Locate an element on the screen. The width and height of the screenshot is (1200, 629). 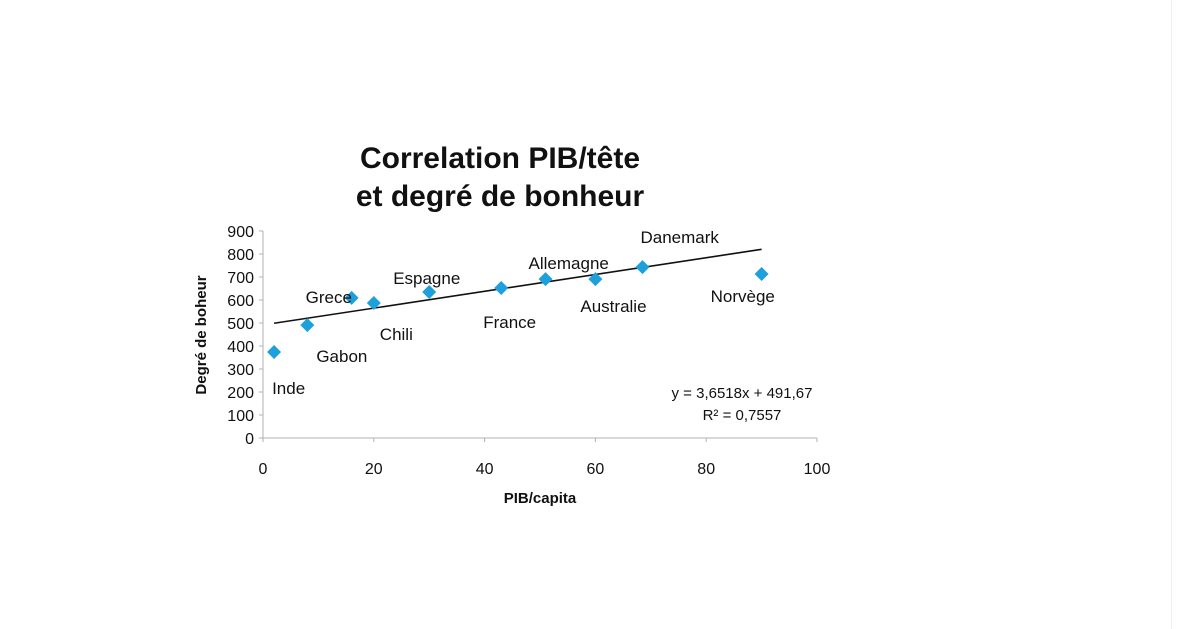
y-tick-label: 600 is located at coordinates (240, 301).